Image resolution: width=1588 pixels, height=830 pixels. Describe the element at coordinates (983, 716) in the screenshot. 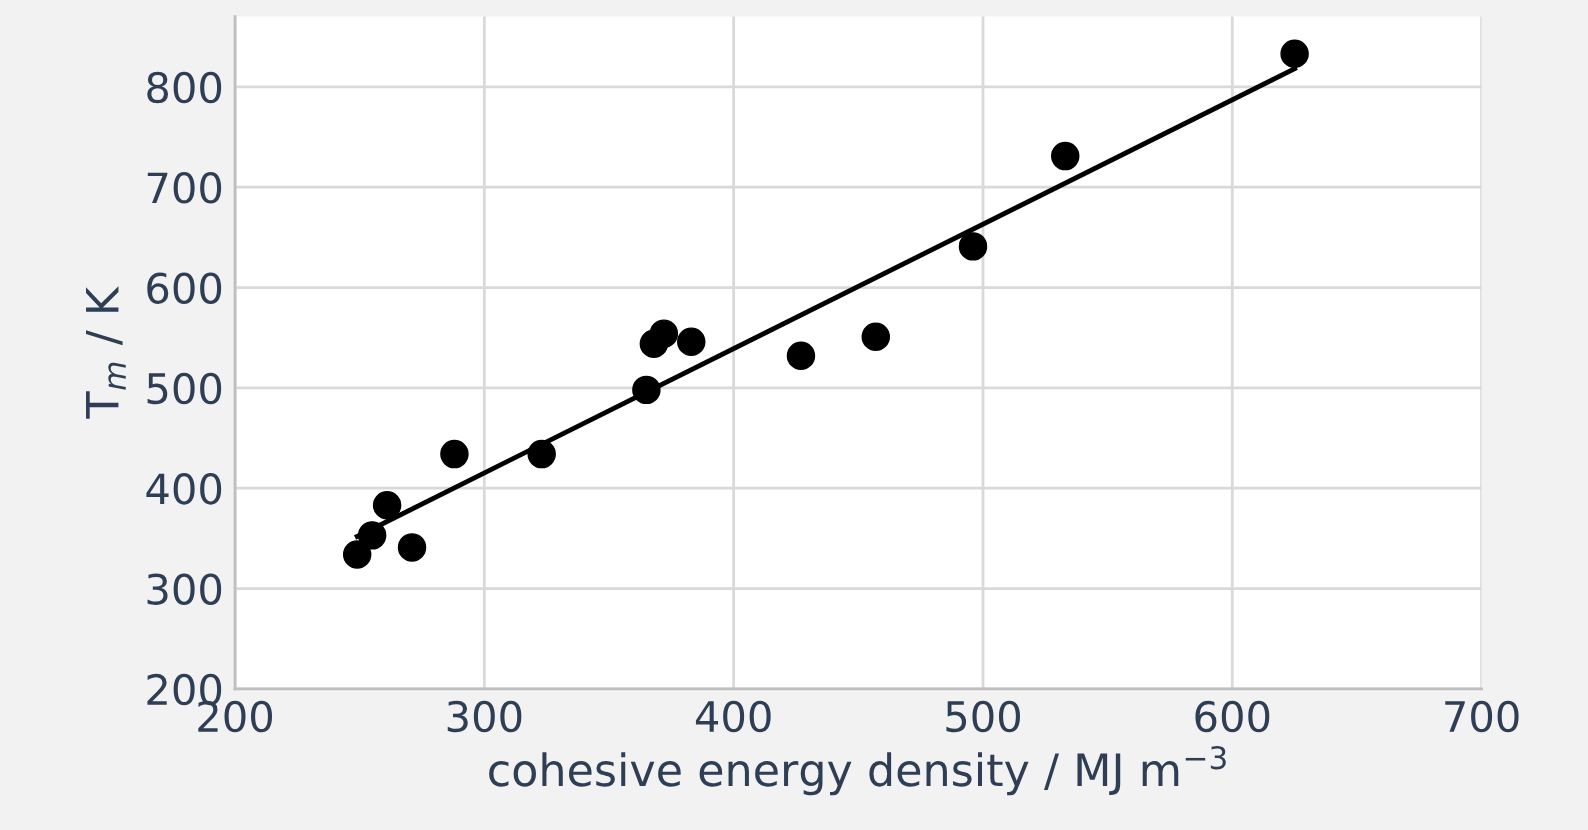

I see `x-tick-label: 500` at that location.